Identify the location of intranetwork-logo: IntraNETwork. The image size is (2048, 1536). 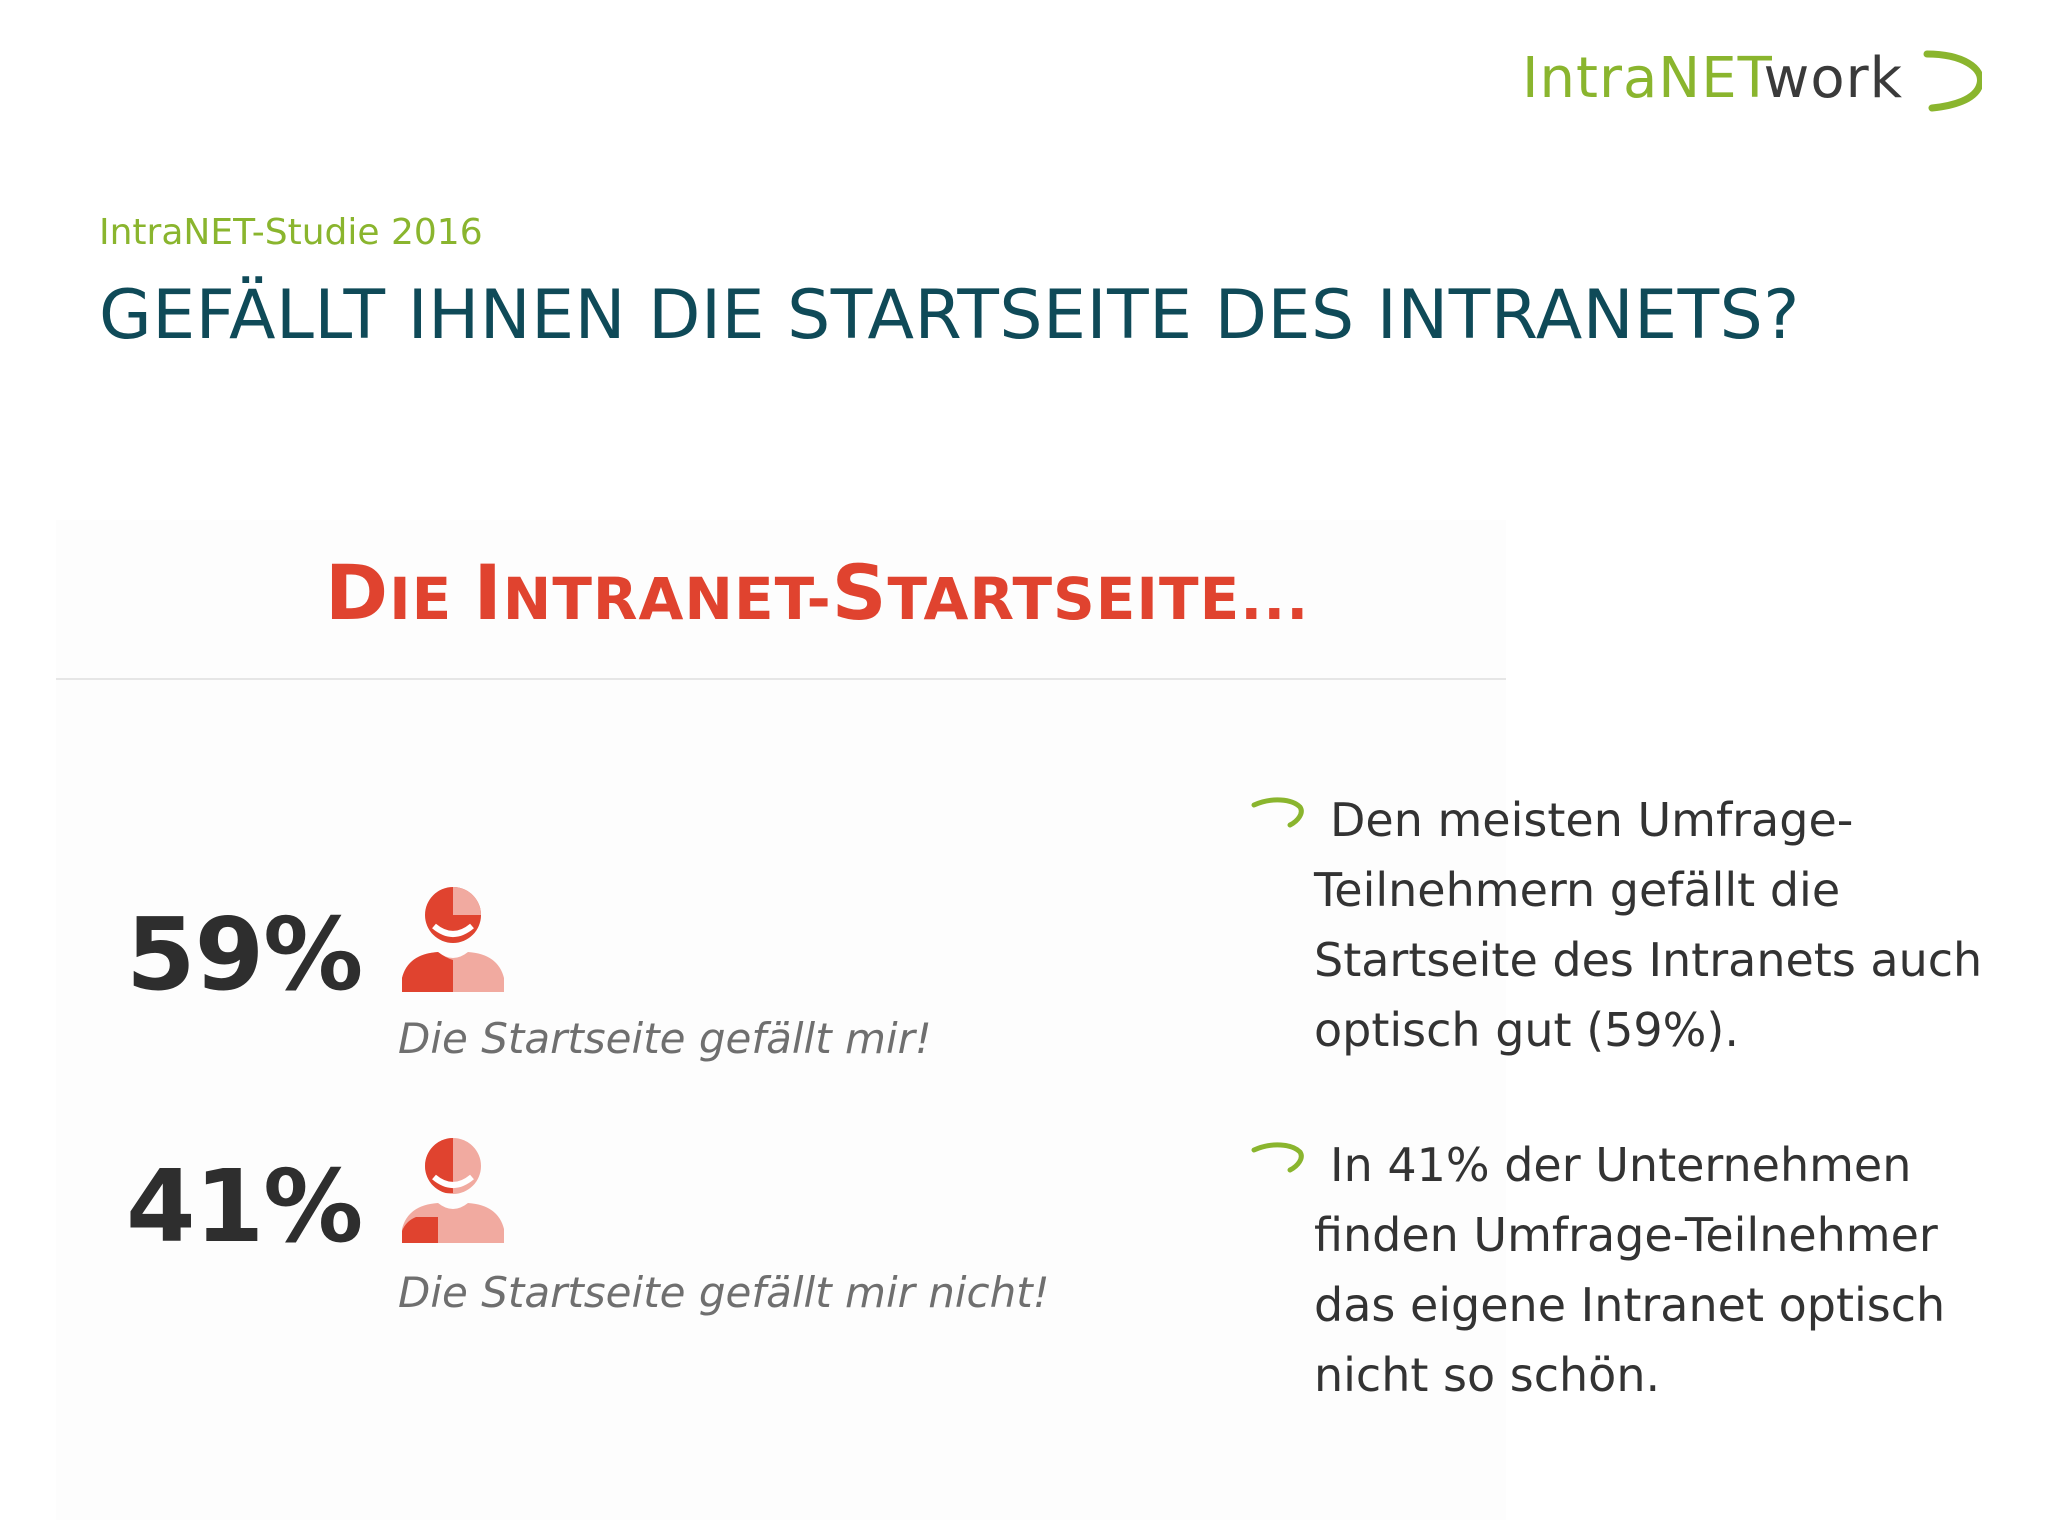
(1752, 80).